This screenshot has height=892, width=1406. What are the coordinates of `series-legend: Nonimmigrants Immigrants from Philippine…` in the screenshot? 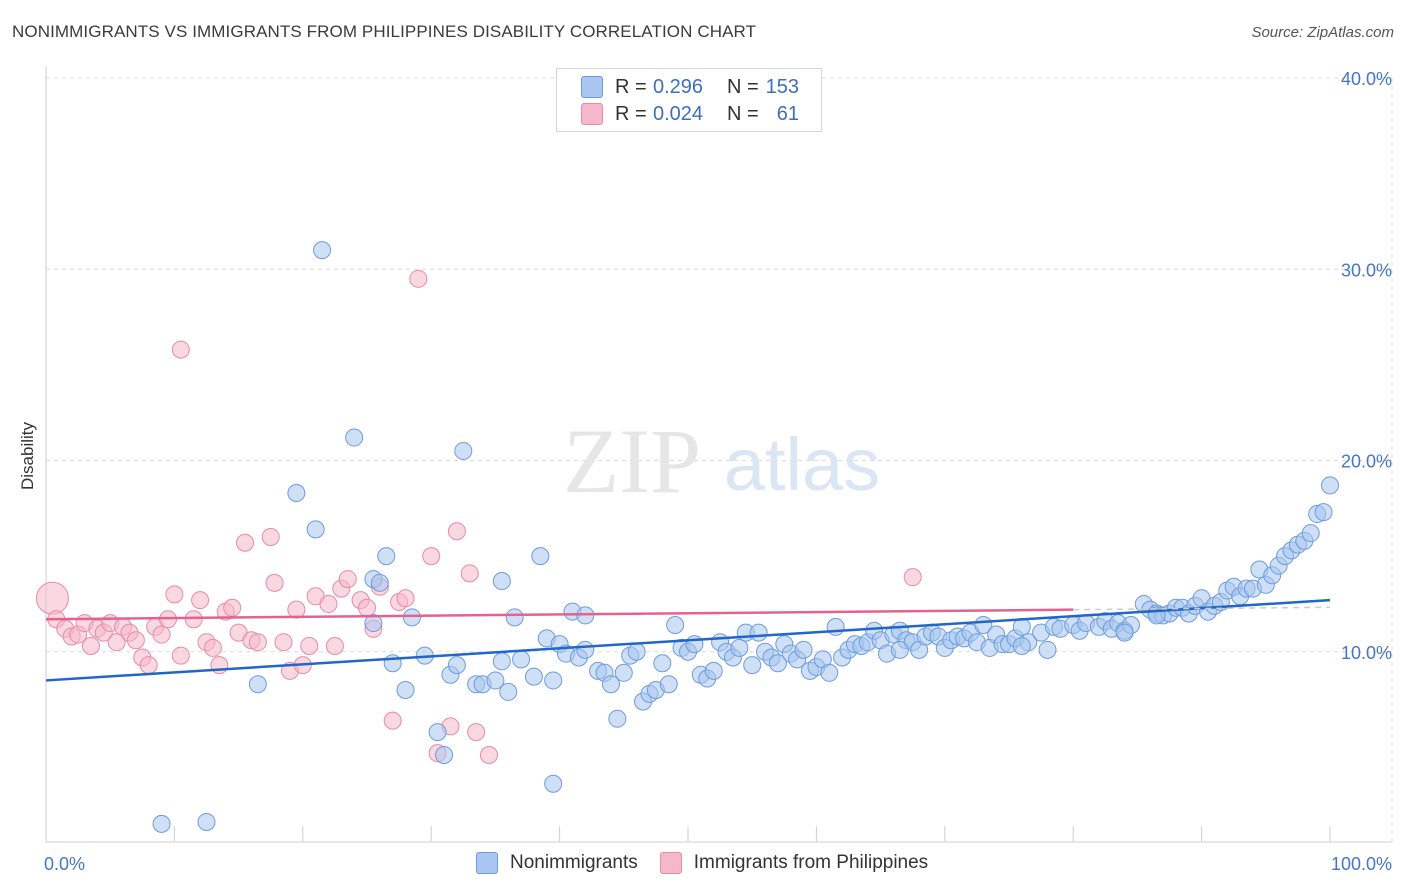 It's located at (713, 863).